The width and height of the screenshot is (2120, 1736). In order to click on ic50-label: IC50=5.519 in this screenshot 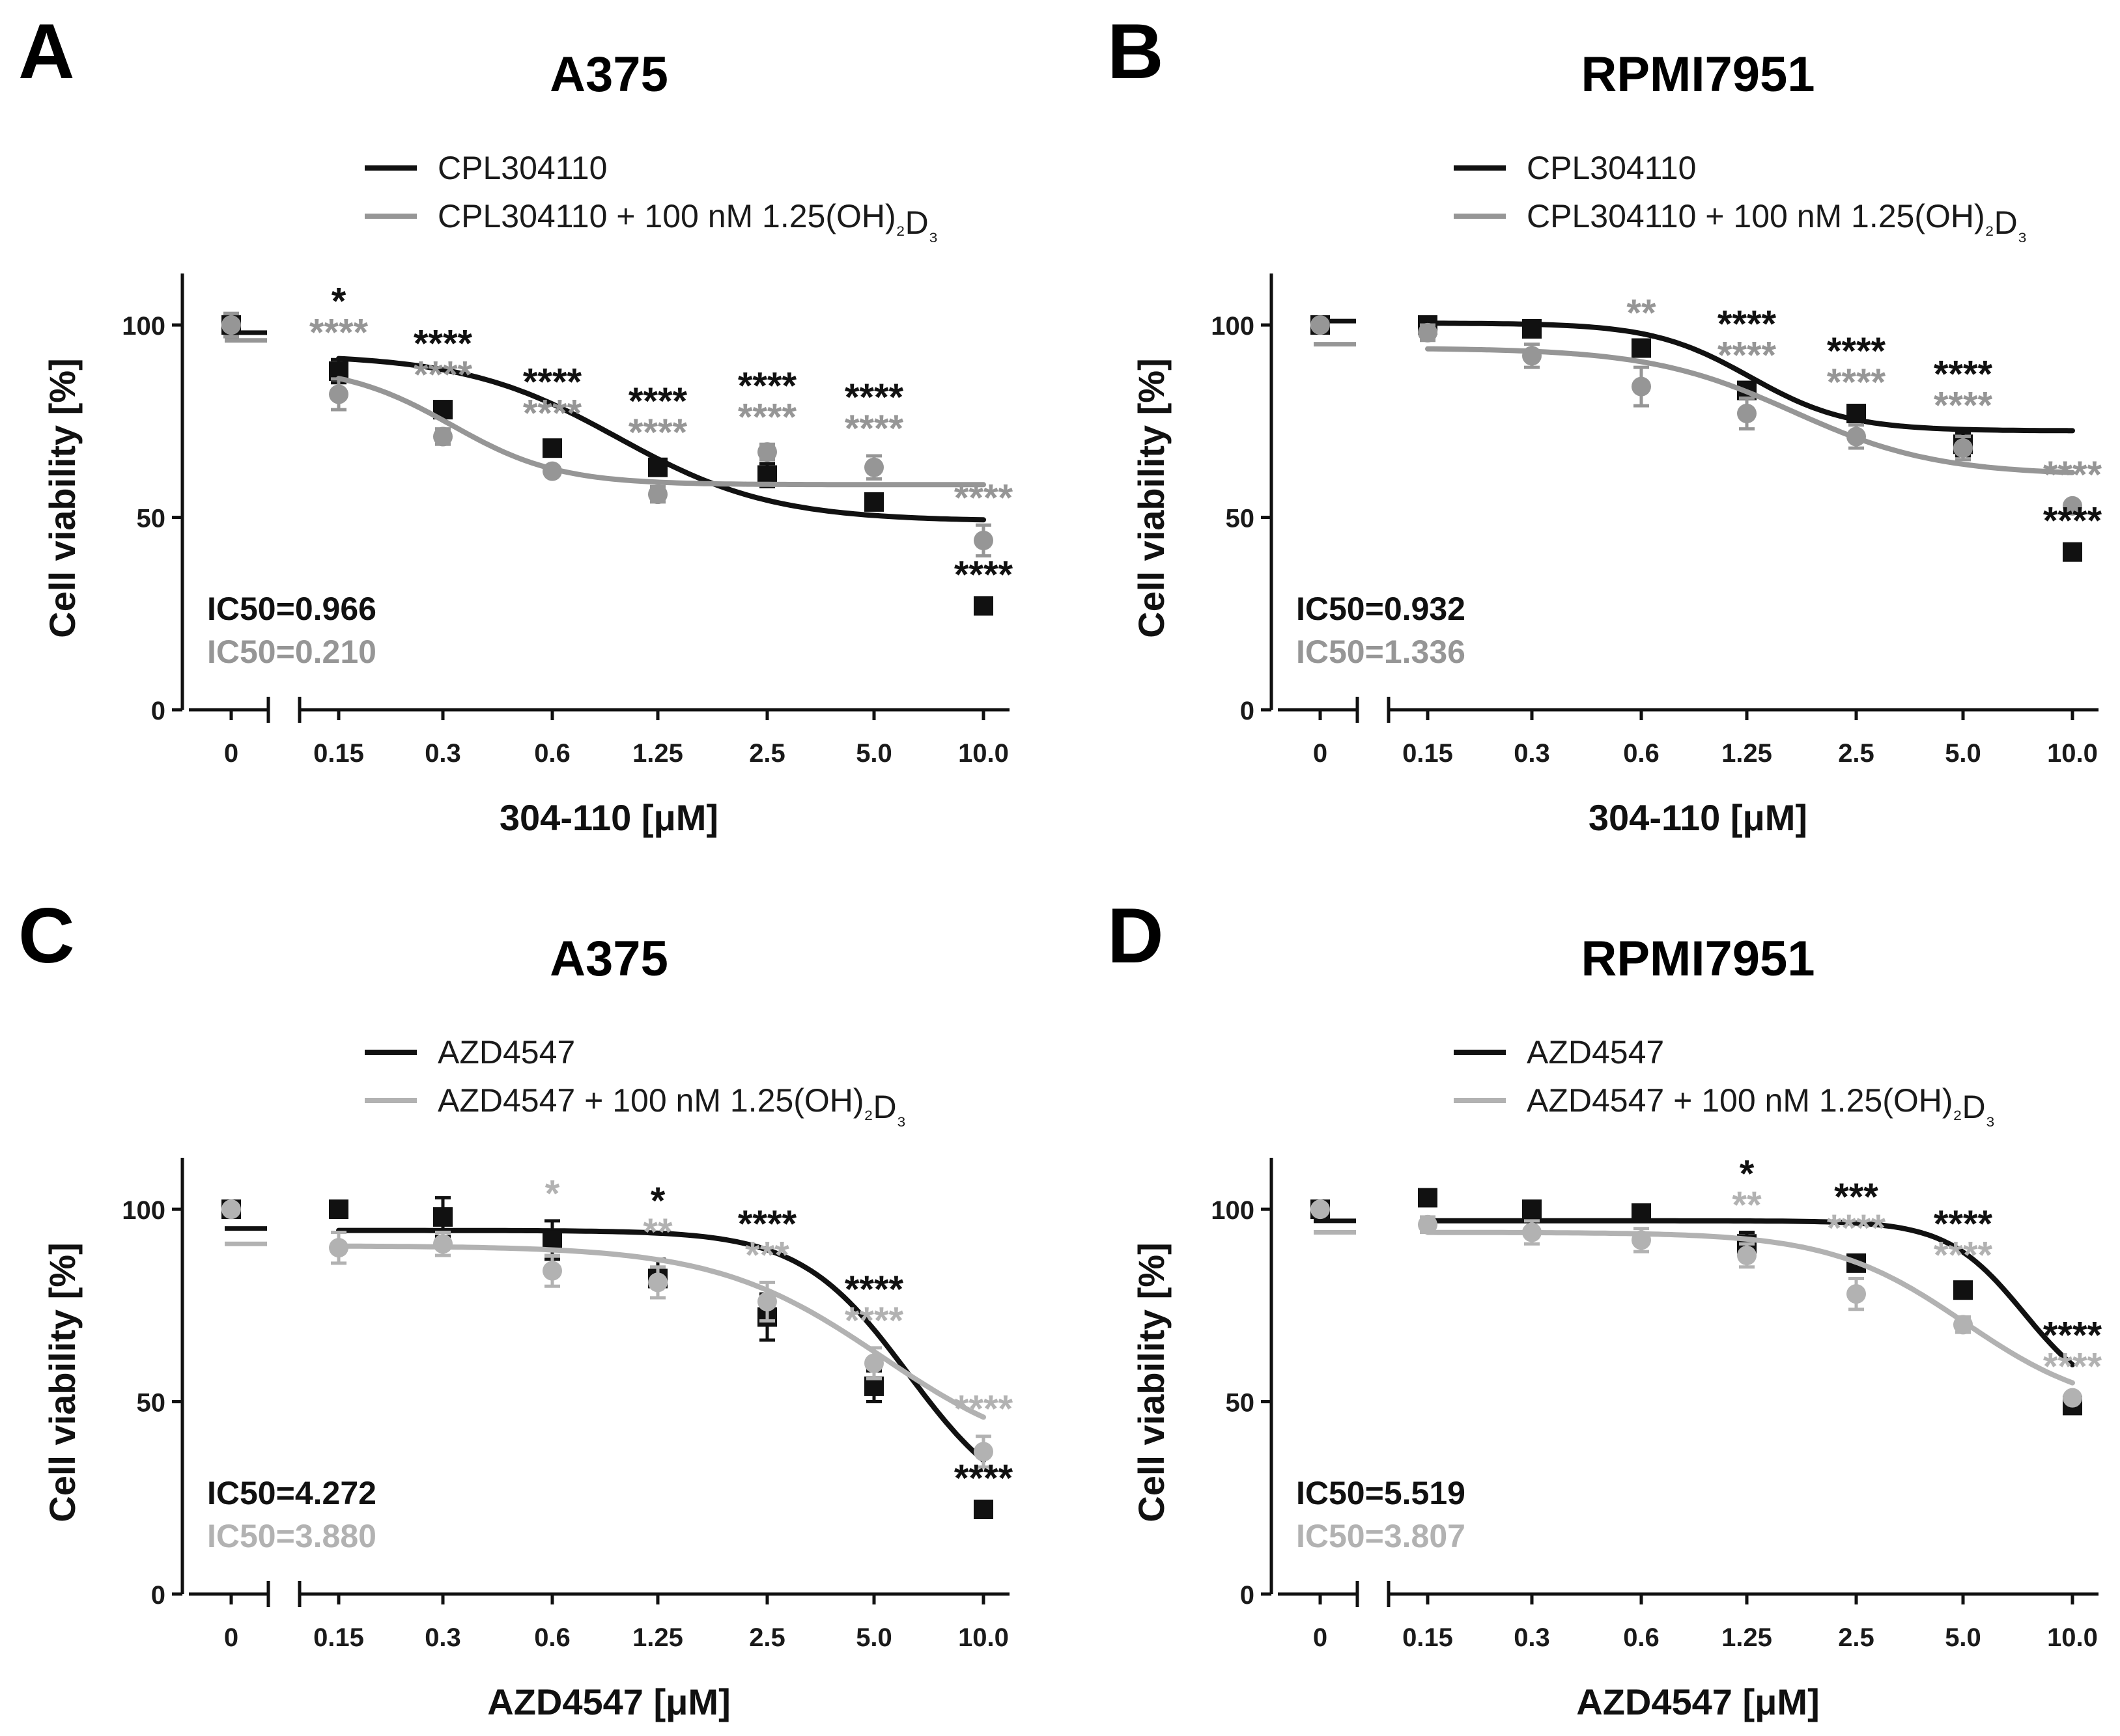, I will do `click(1380, 1493)`.